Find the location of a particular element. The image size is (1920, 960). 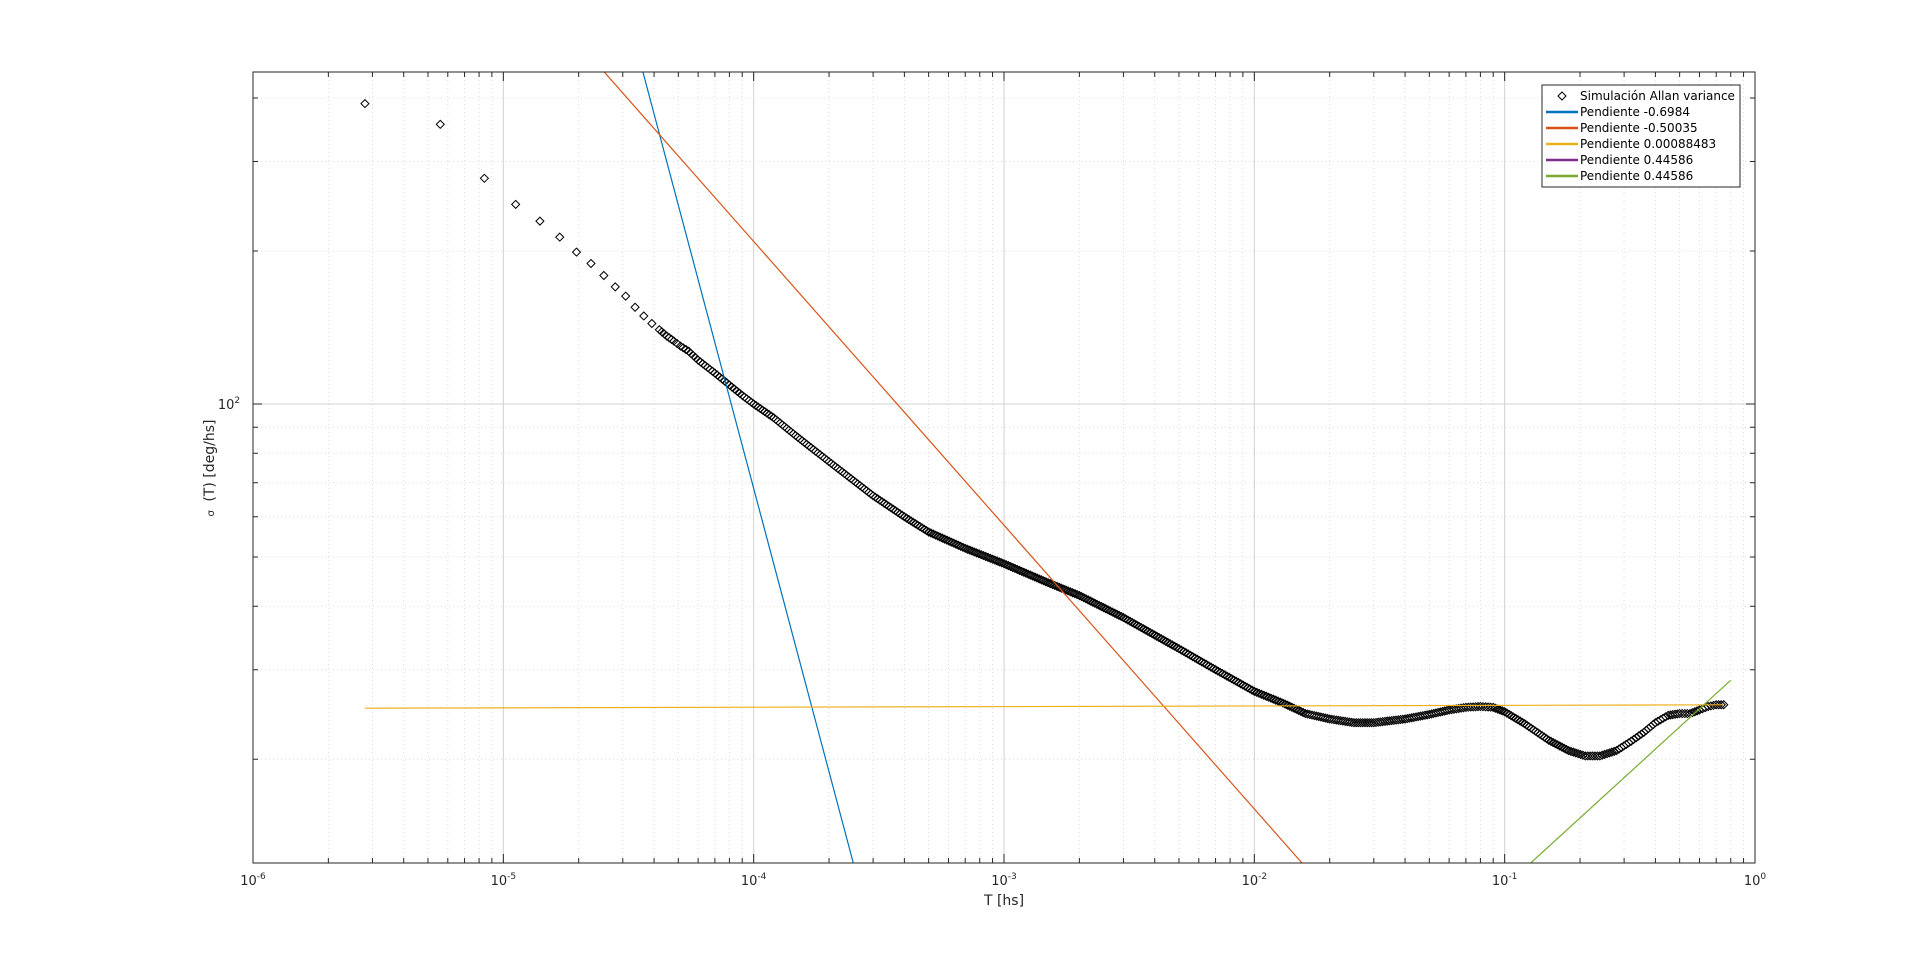

x-axis-label: T [hs] is located at coordinates (1003, 901).